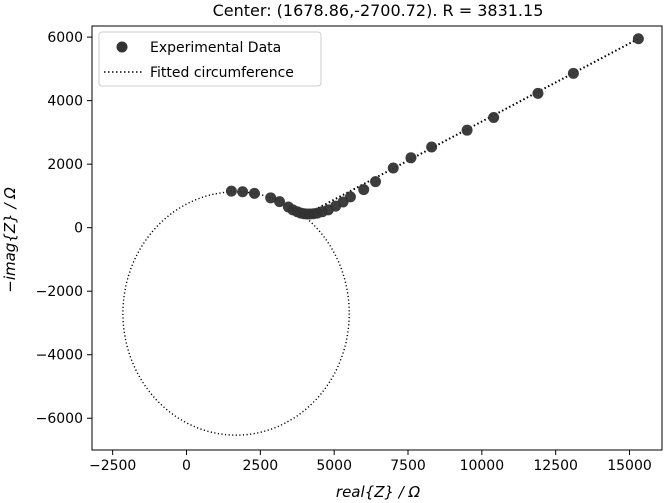 The height and width of the screenshot is (503, 666). I want to click on legend-label-experimental-data: Experimental Data, so click(215, 48).